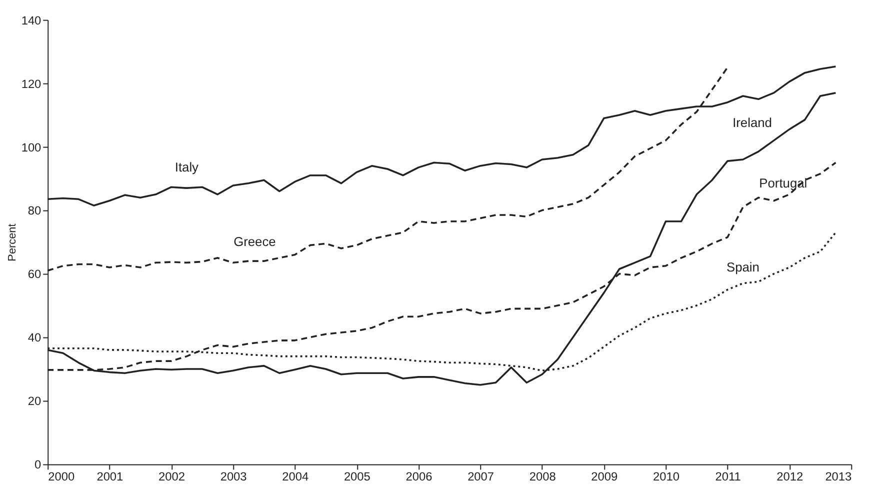 This screenshot has height=492, width=870. What do you see at coordinates (743, 266) in the screenshot?
I see `series-label: Spain` at bounding box center [743, 266].